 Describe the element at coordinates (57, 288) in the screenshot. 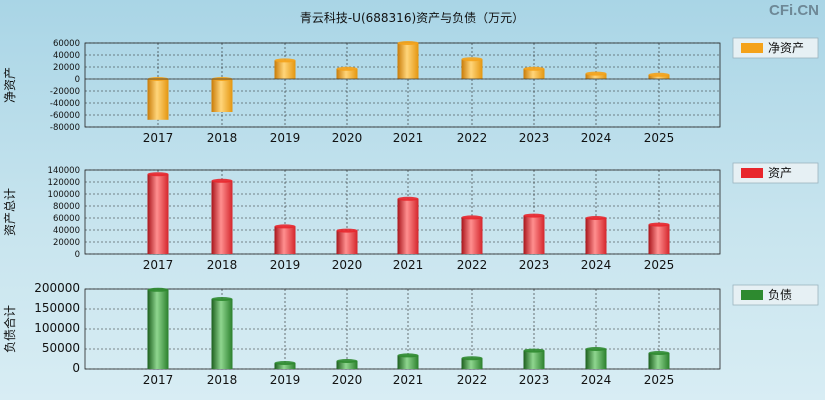

I see `y-tick-label: 200000` at that location.